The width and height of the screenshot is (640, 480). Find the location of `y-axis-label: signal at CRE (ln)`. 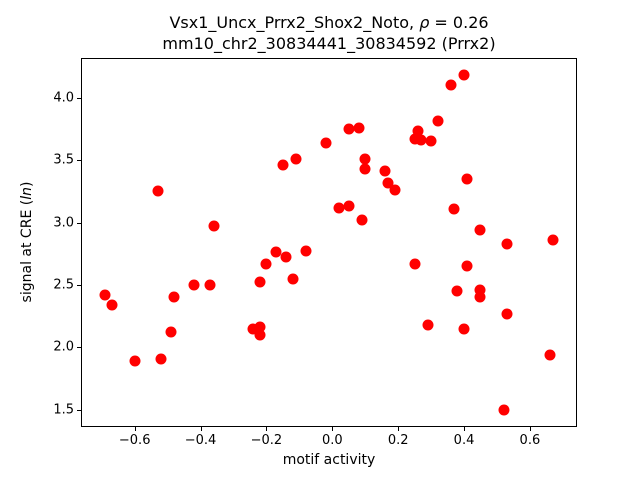

y-axis-label: signal at CRE (ln) is located at coordinates (27, 242).